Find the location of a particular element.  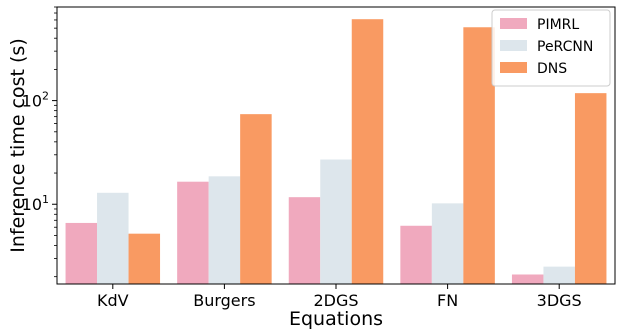

bar-dns-2dgs is located at coordinates (367, 151).